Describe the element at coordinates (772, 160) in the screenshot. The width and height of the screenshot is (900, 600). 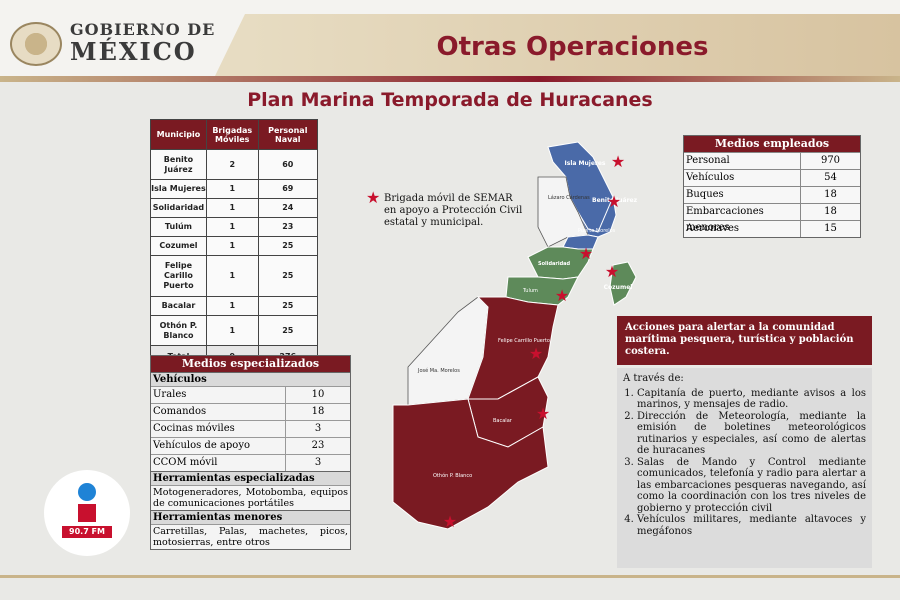
I see `list-item: Personal 970` at that location.